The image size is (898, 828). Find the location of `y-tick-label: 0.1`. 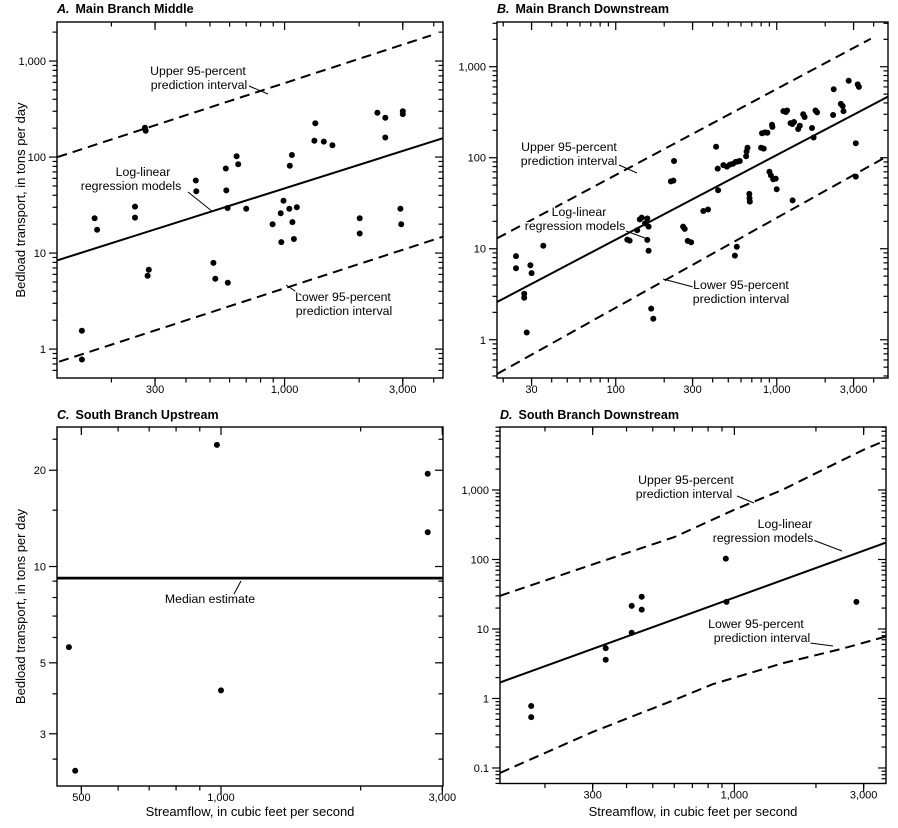

y-tick-label: 0.1 is located at coordinates (481, 769).